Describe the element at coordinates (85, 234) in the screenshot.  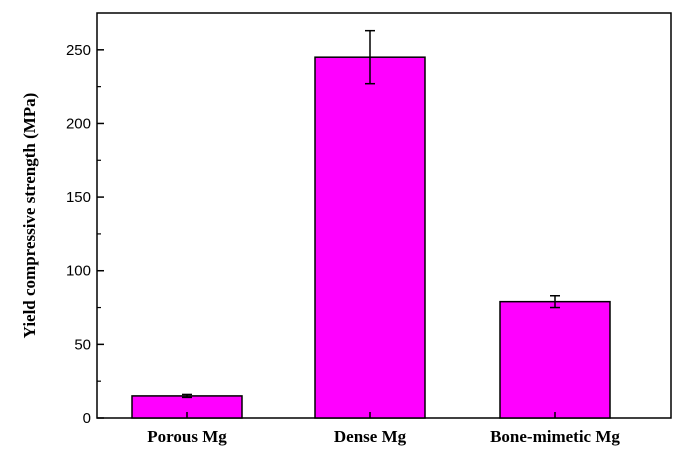
I see `y-axis-ticks: 0 50 100 150 200 250` at that location.